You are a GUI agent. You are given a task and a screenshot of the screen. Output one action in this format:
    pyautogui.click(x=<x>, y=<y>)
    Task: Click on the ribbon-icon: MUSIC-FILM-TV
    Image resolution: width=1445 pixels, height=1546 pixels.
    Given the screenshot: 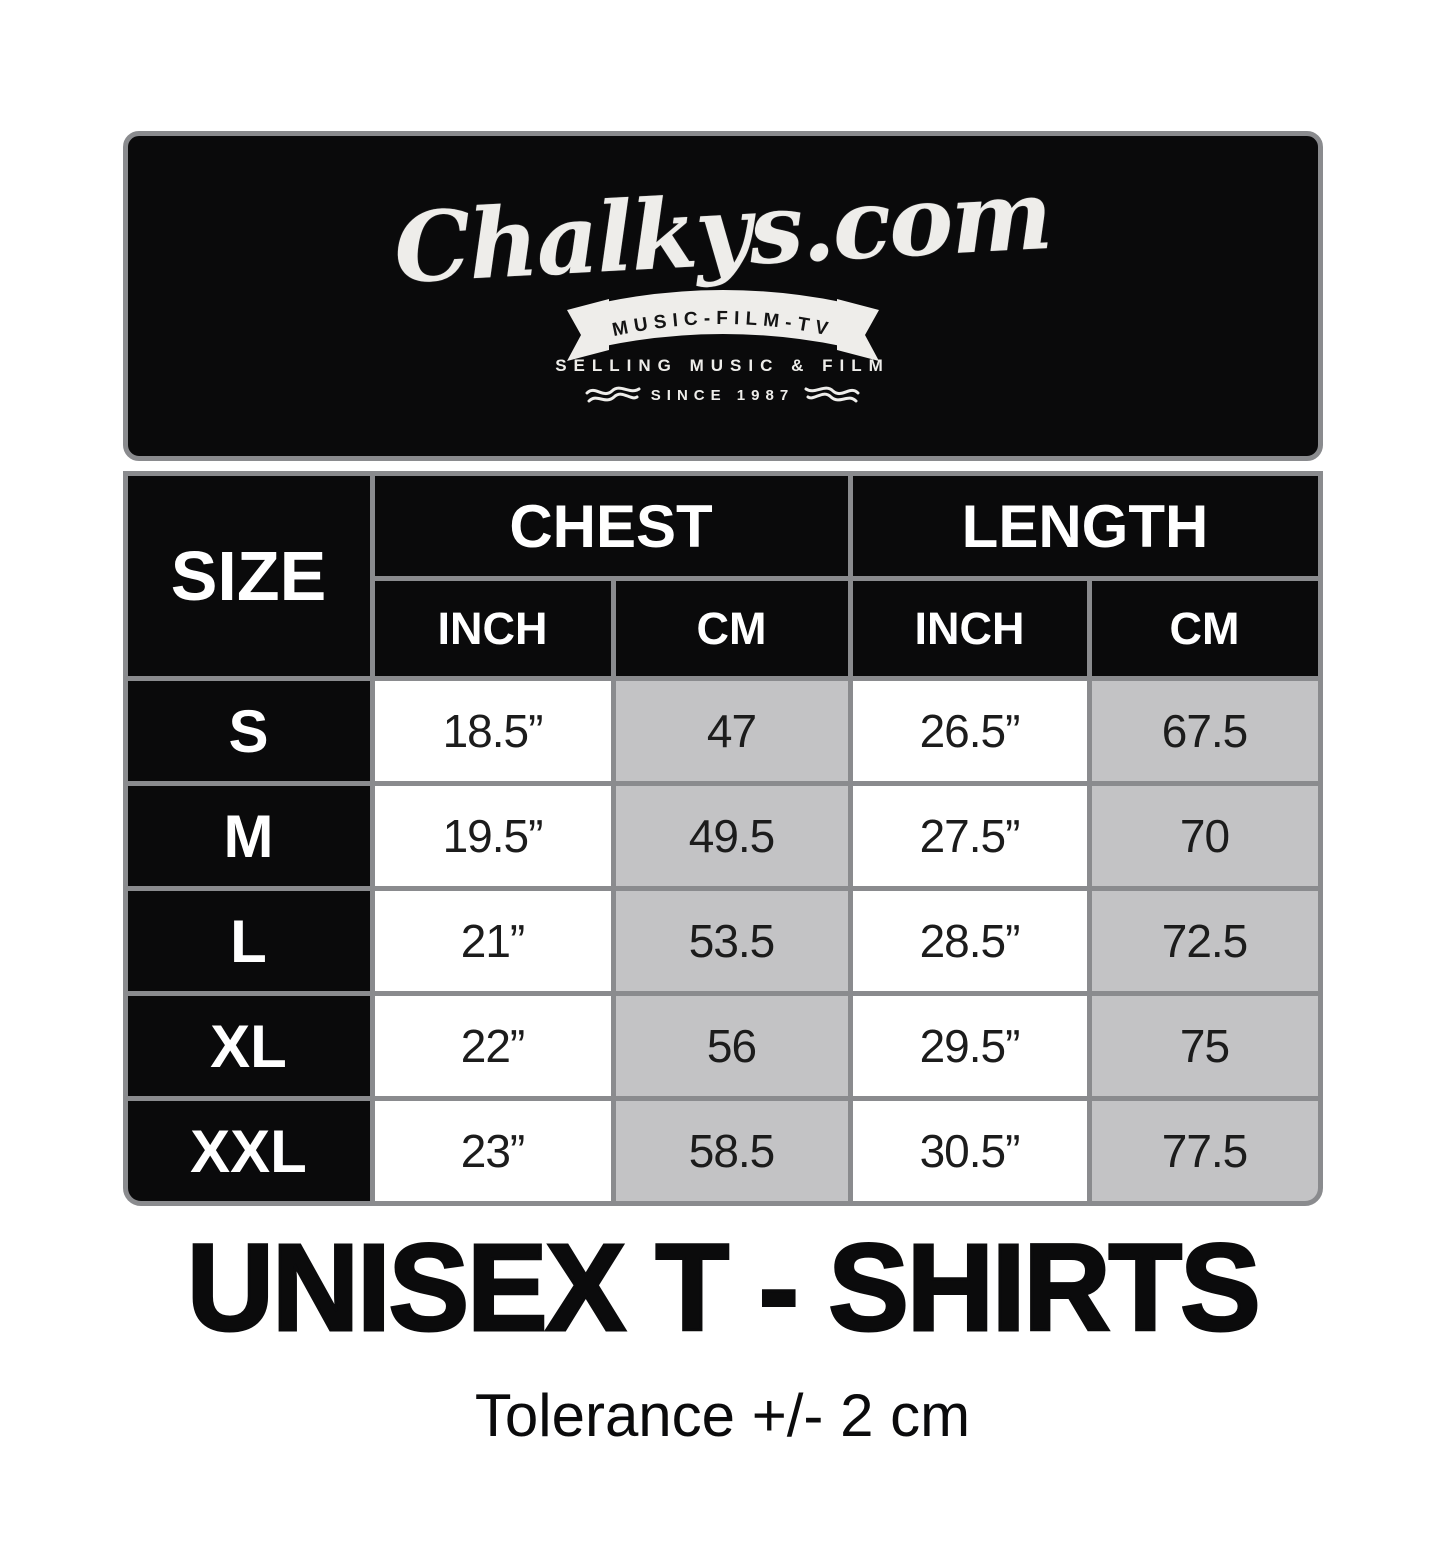 What is the action you would take?
    pyautogui.click(x=722, y=325)
    